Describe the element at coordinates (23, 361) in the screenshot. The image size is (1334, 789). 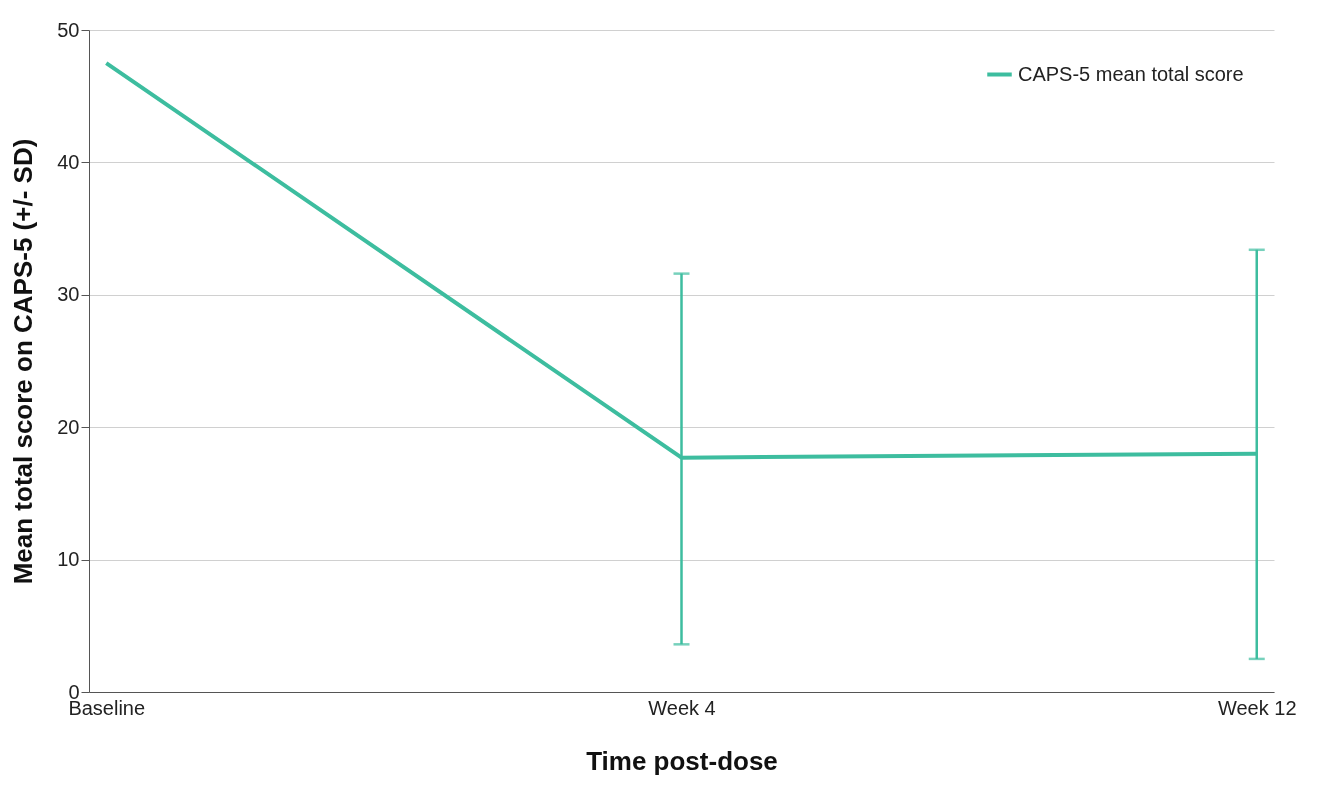
I see `y-axis-title: Mean total score on CAPS-5 (+/- SD)` at that location.